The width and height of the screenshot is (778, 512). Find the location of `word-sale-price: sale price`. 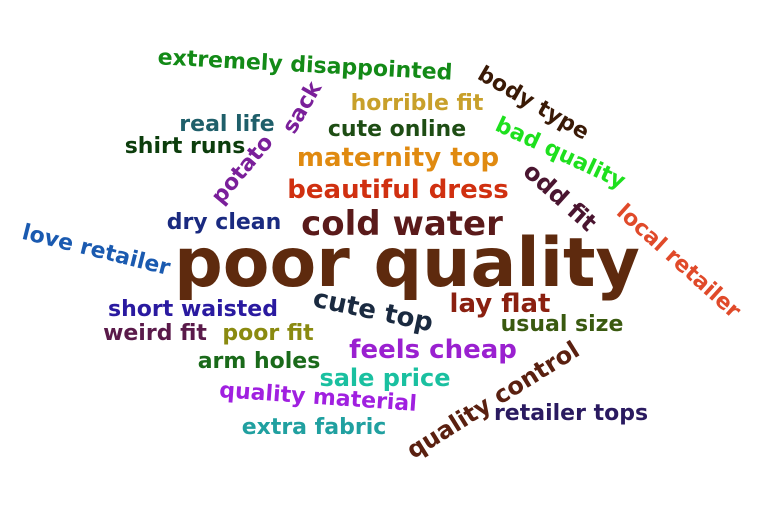

word-sale-price: sale price is located at coordinates (385, 378).